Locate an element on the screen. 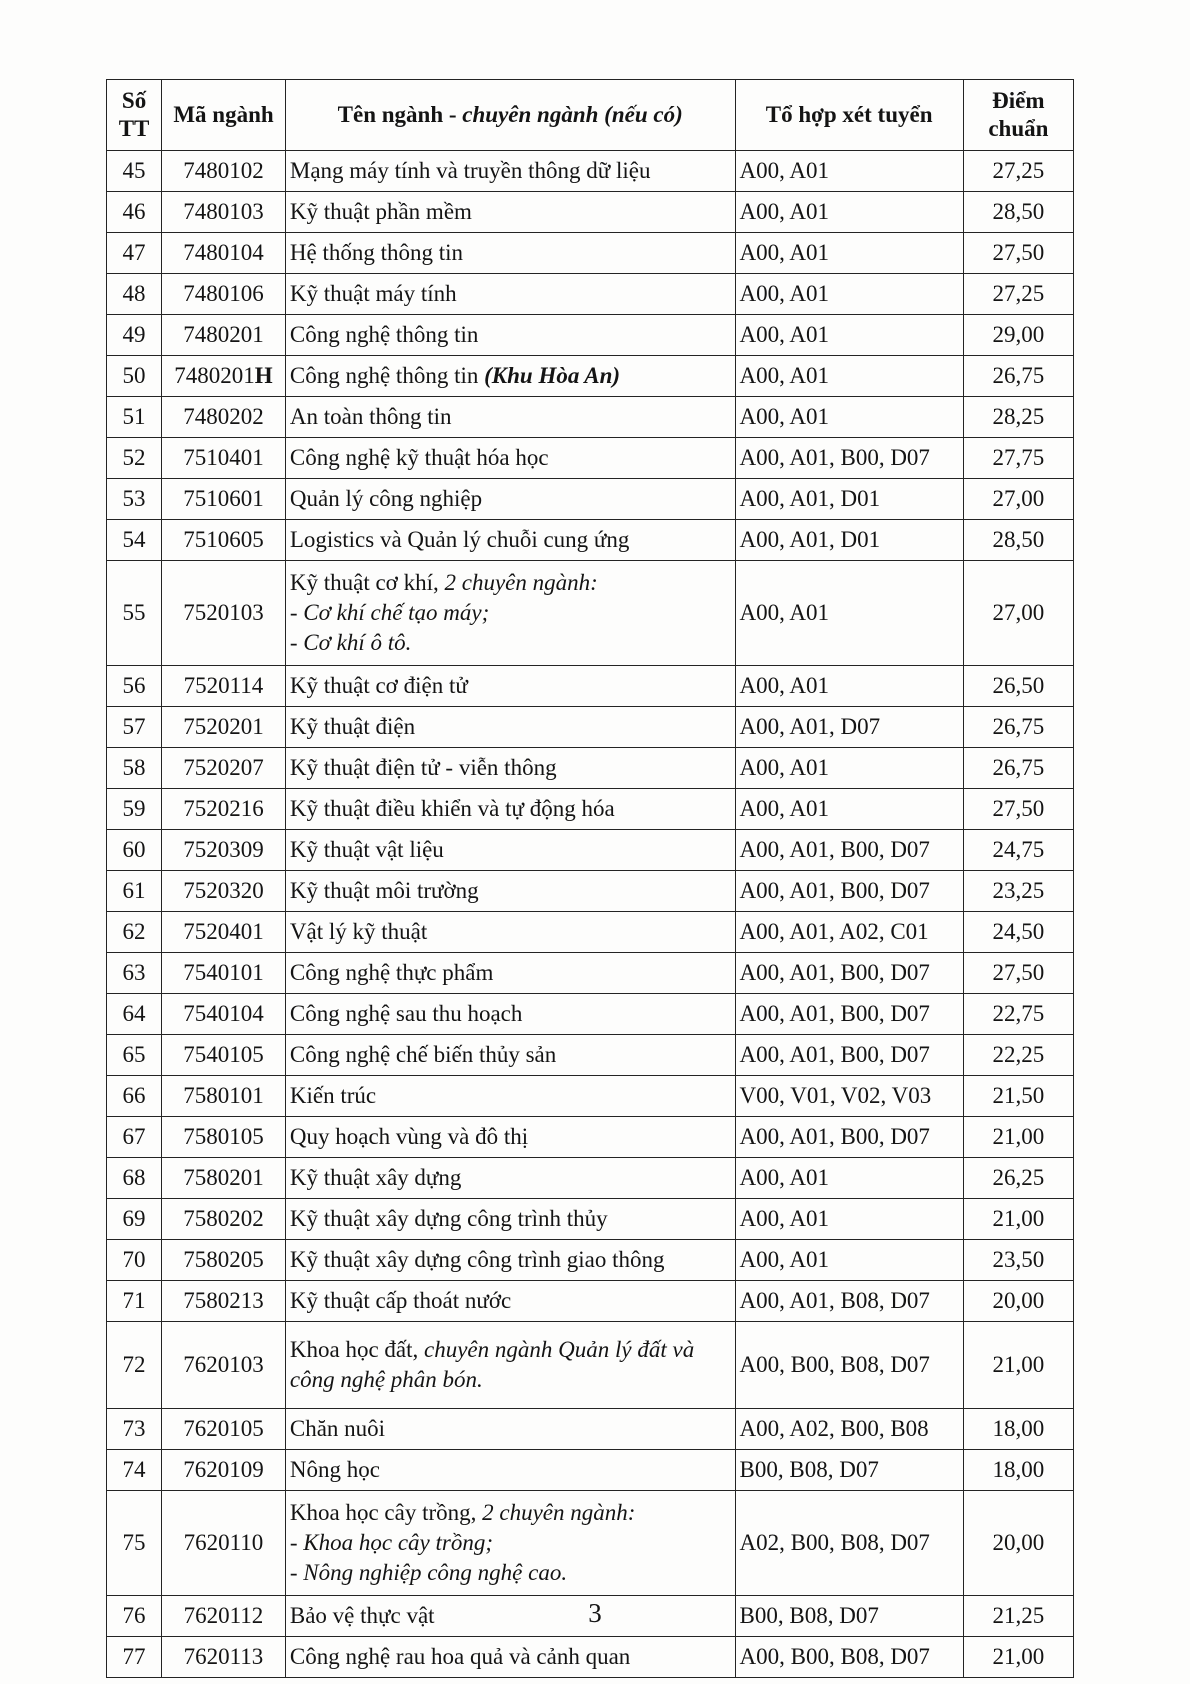 The height and width of the screenshot is (1684, 1190). cell-name: Công nghệ thông tin is located at coordinates (510, 335).